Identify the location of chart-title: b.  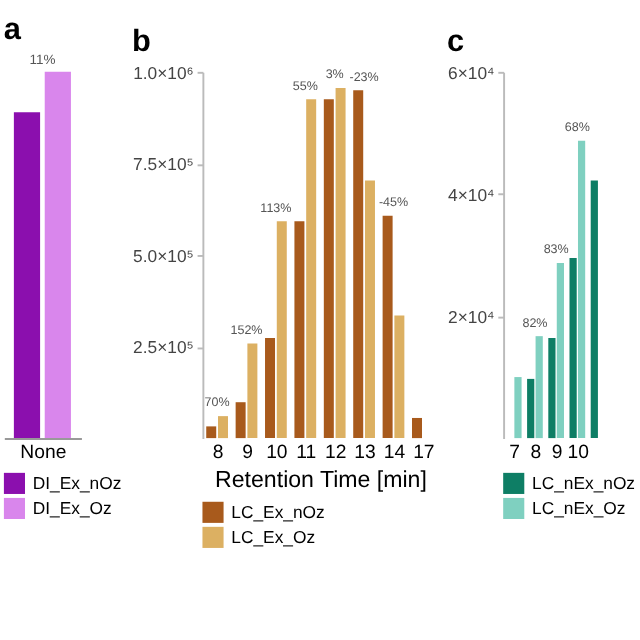
(141, 41).